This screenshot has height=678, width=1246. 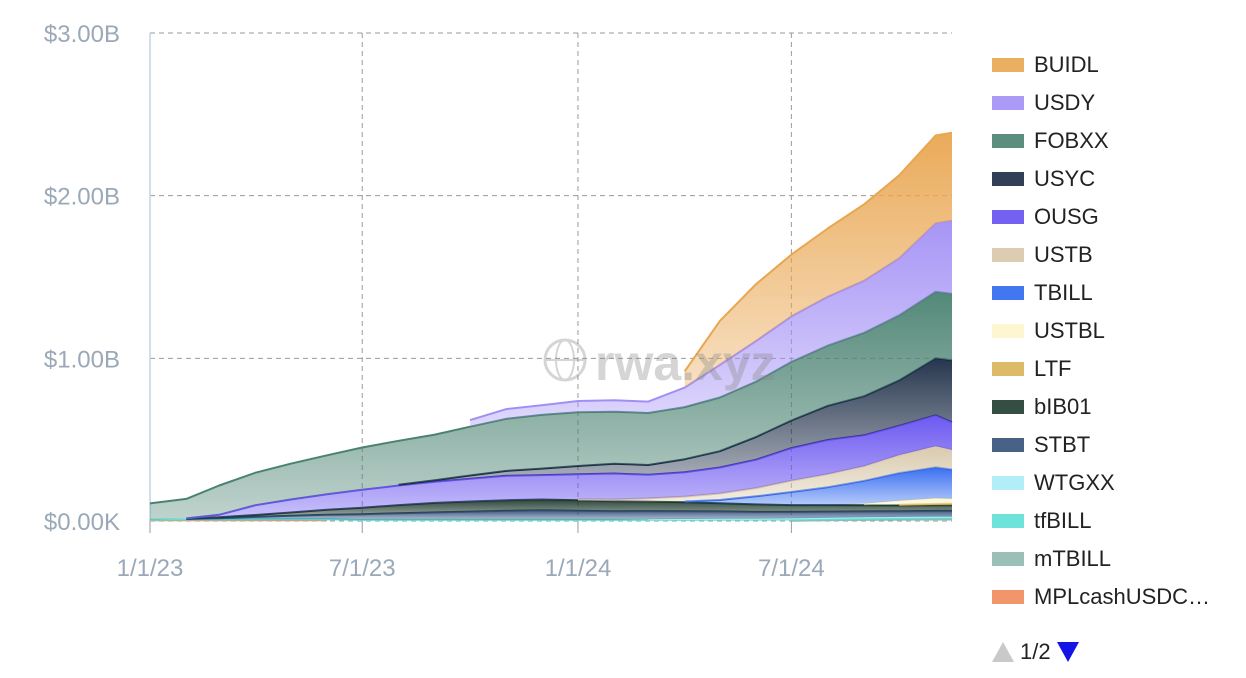 I want to click on legend-item: STBT, so click(x=1041, y=444).